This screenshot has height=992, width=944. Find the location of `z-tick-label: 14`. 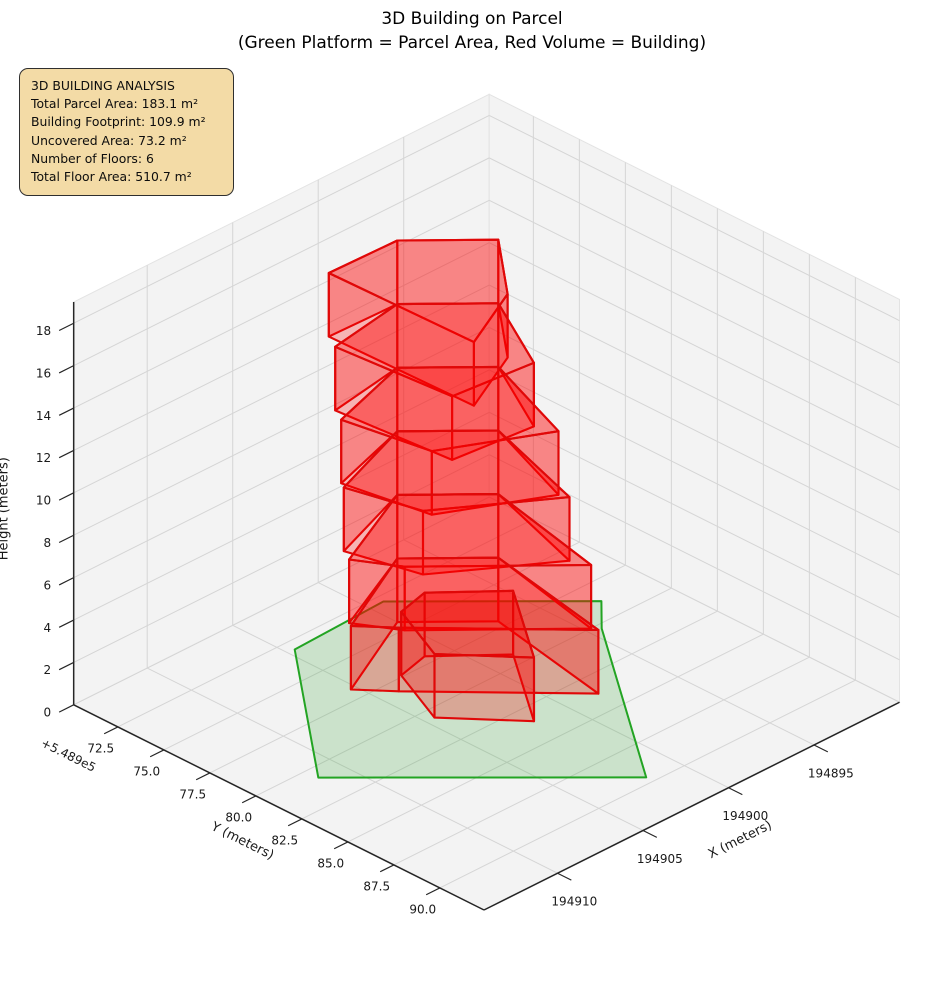

z-tick-label: 14 is located at coordinates (43, 416).